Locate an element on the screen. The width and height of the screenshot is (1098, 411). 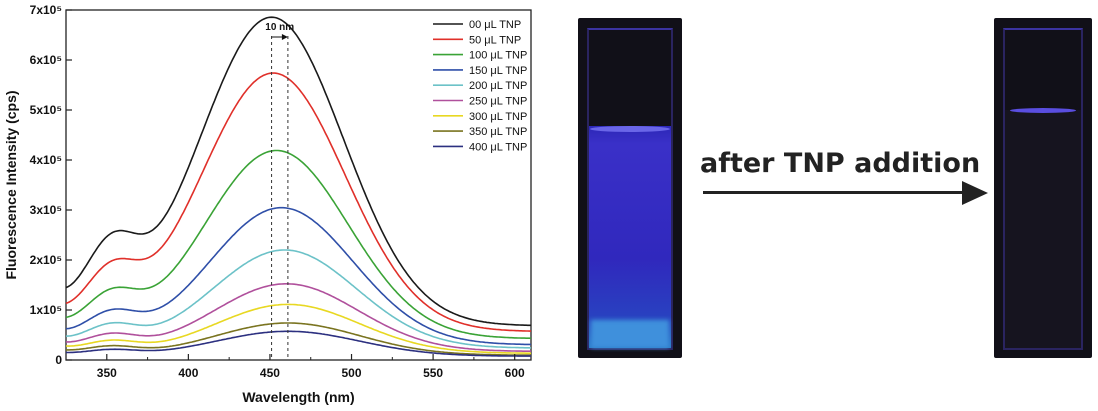
fluorescent-liquid is located at coordinates (630, 237).